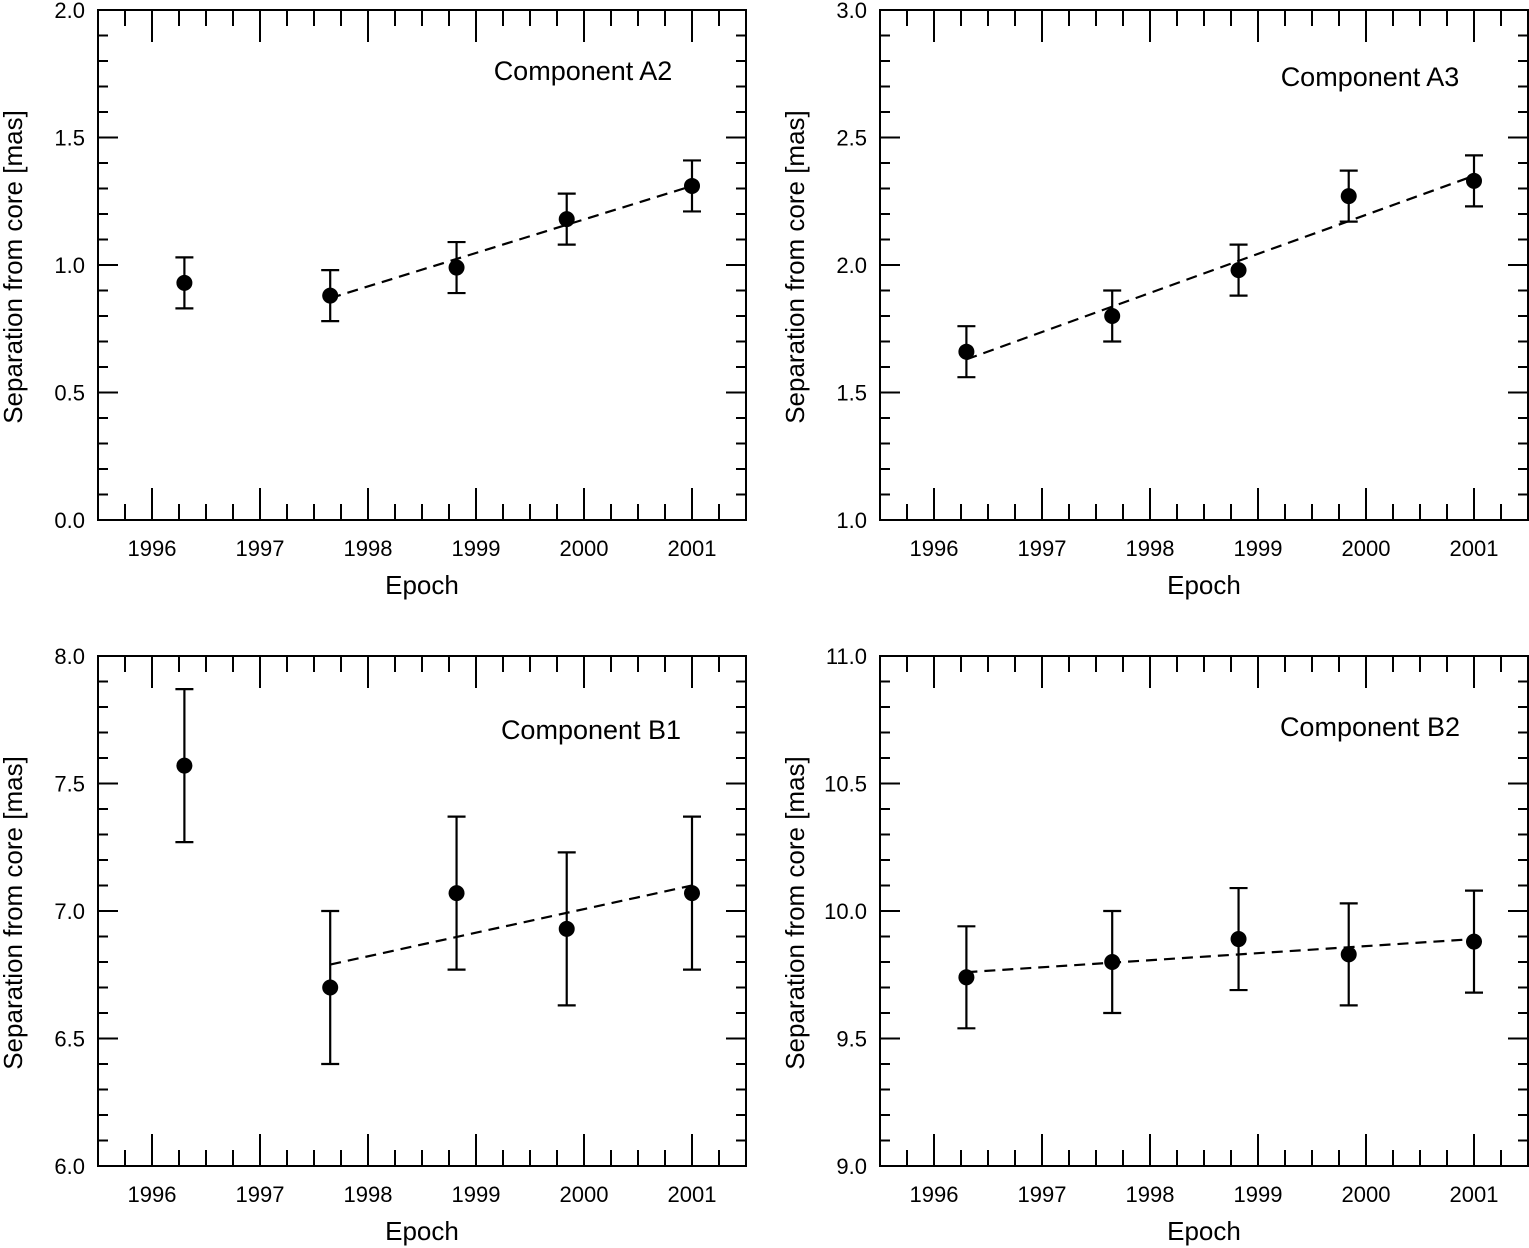 Image resolution: width=1529 pixels, height=1248 pixels. I want to click on y-tick-label: 9.5, so click(851, 1039).